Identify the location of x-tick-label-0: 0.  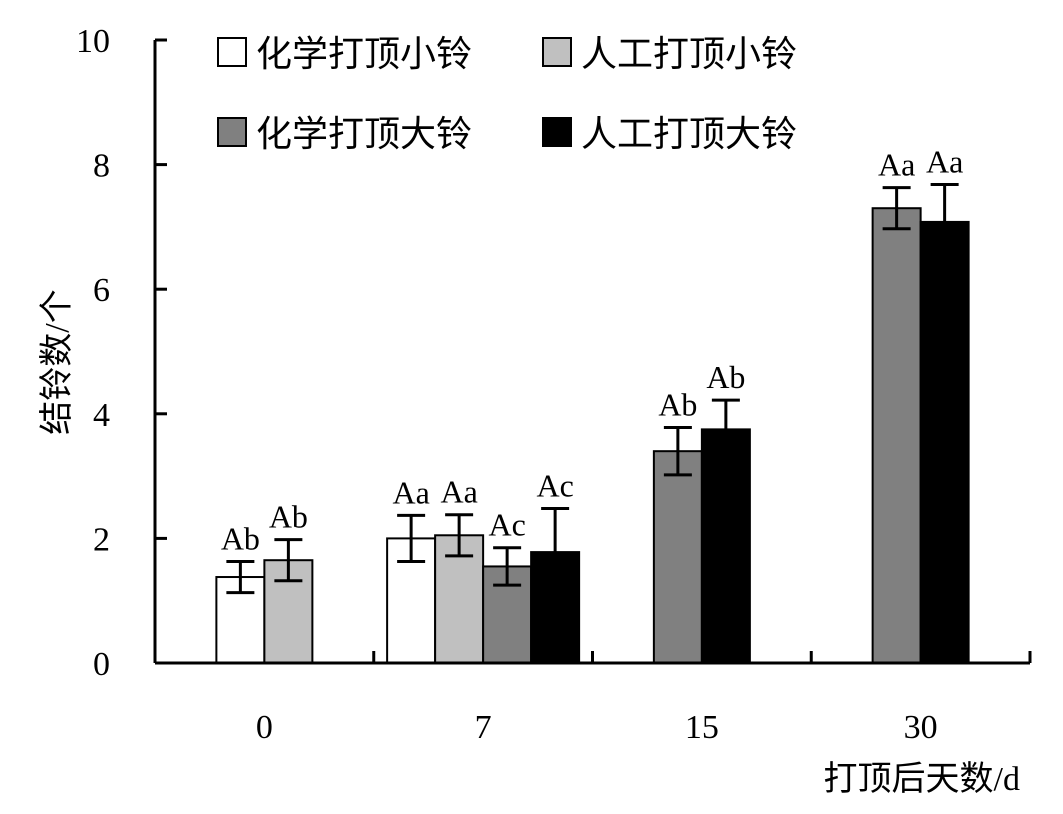
(264, 727).